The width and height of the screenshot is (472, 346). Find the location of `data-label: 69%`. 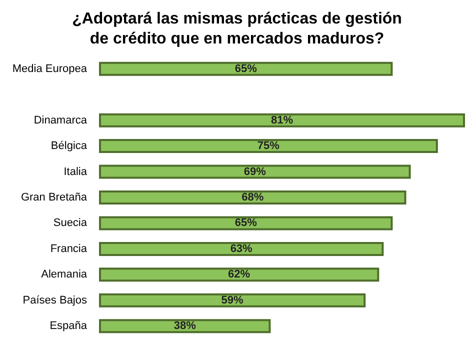

data-label: 69% is located at coordinates (255, 172).